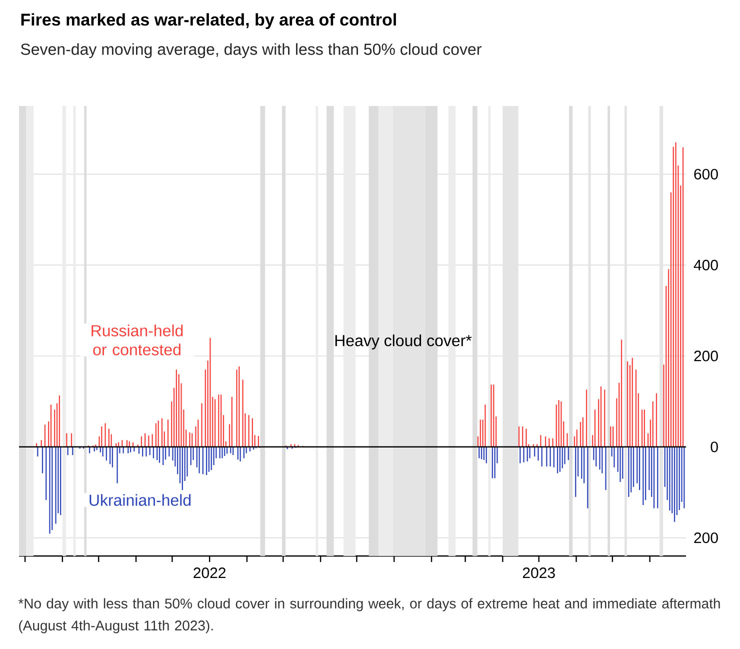 Image resolution: width=740 pixels, height=649 pixels. What do you see at coordinates (403, 342) in the screenshot?
I see `annotation: Heavy cloud cover*` at bounding box center [403, 342].